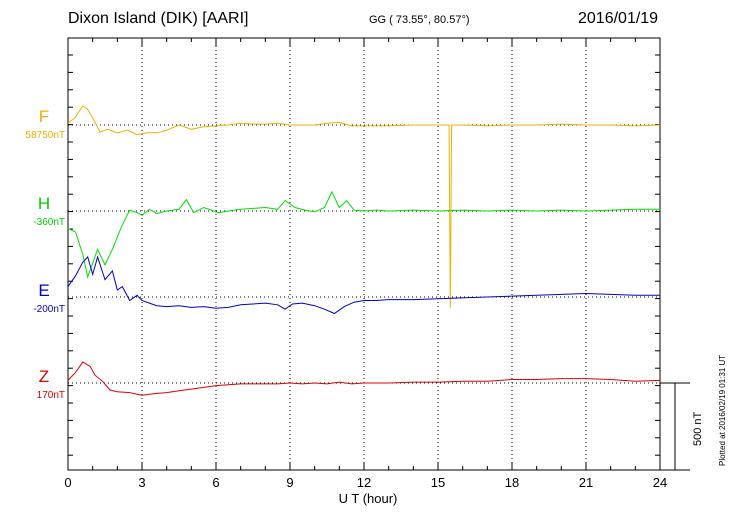 The height and width of the screenshot is (520, 730). What do you see at coordinates (512, 482) in the screenshot?
I see `x-tick-label: 18` at bounding box center [512, 482].